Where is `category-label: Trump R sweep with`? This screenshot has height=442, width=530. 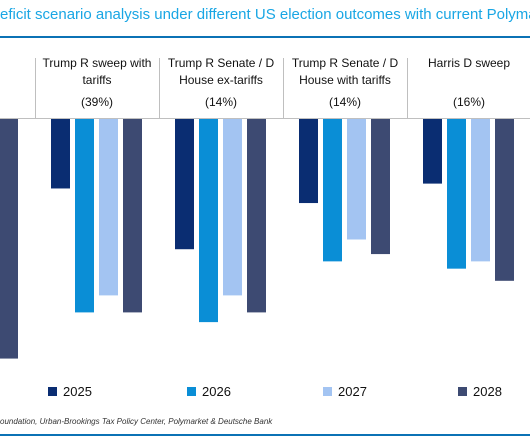
category-label: Trump R sweep with is located at coordinates (97, 63).